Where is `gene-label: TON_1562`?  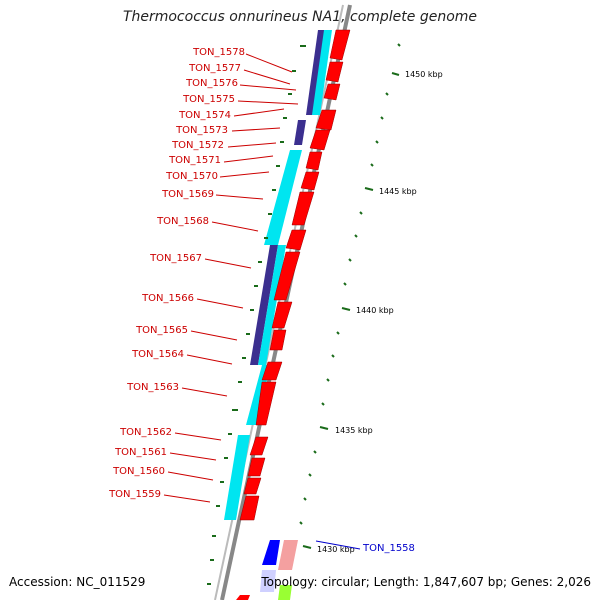
gene-label: TON_1562 is located at coordinates (145, 432).